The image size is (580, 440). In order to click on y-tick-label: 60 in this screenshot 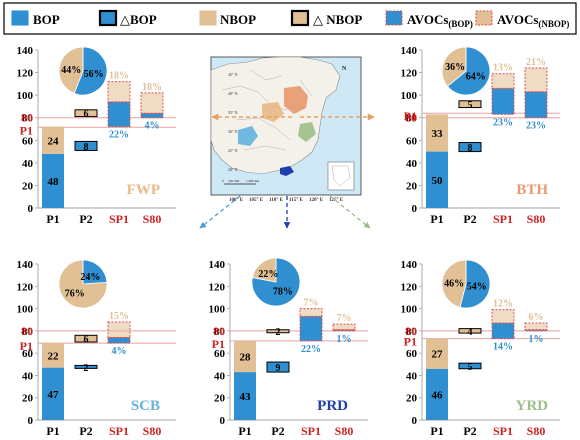, I will do `click(412, 354)`.